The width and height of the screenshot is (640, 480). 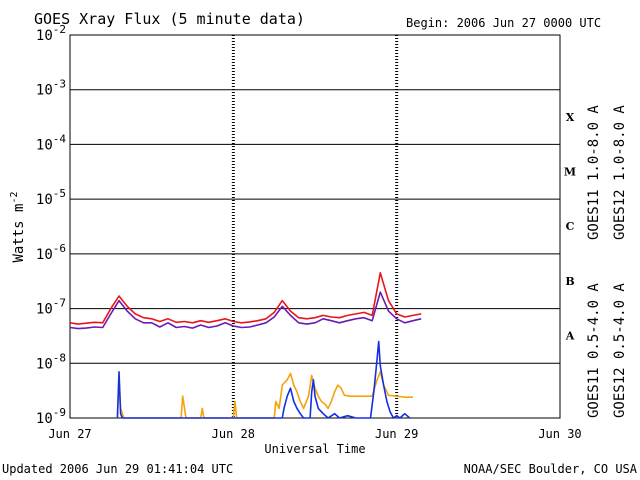 I want to click on x-tick-label: Jun 29, so click(x=396, y=434).